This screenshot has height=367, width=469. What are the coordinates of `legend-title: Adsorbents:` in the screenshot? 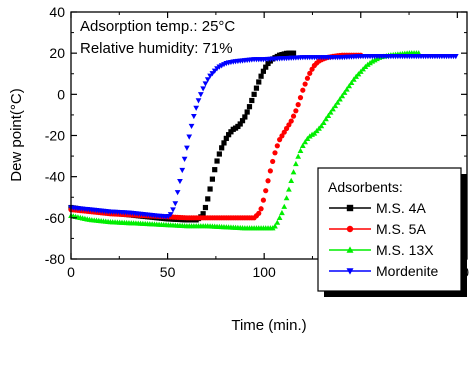 It's located at (365, 187).